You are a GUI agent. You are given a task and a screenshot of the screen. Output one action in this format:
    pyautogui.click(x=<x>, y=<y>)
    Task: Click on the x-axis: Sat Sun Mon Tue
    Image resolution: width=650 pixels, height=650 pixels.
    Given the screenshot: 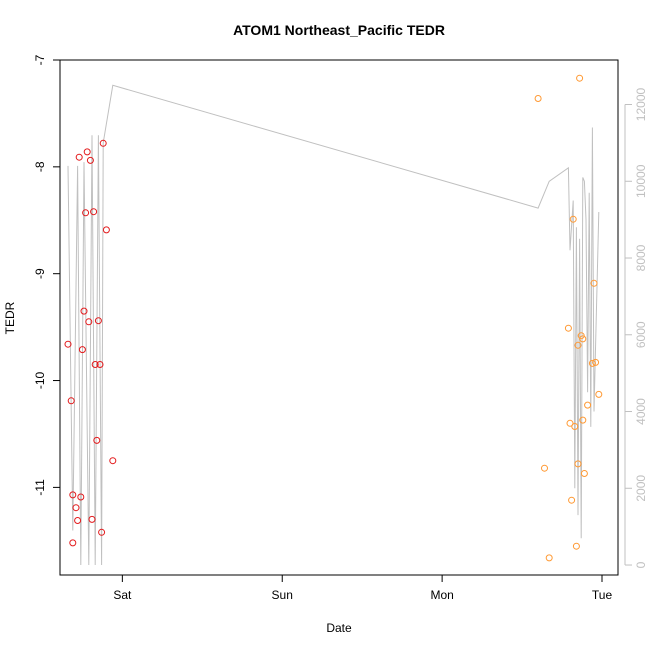 What is the action you would take?
    pyautogui.click(x=362, y=588)
    